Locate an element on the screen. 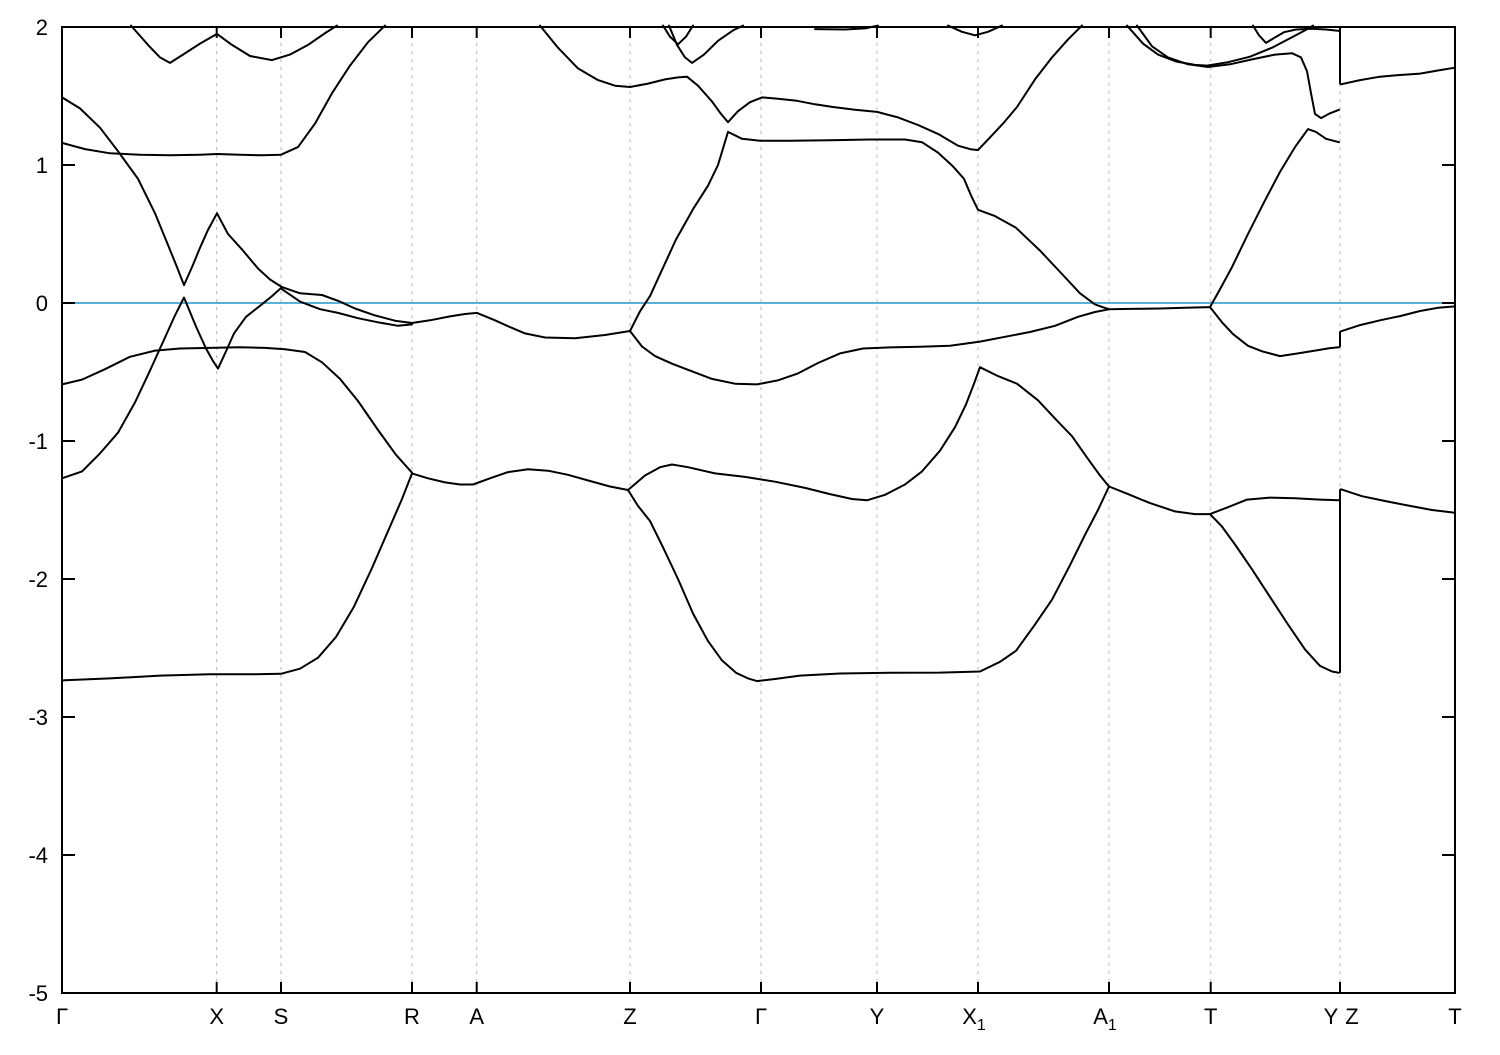 Image resolution: width=1500 pixels, height=1055 pixels. y-axis-tick-label: -5 is located at coordinates (38, 993).